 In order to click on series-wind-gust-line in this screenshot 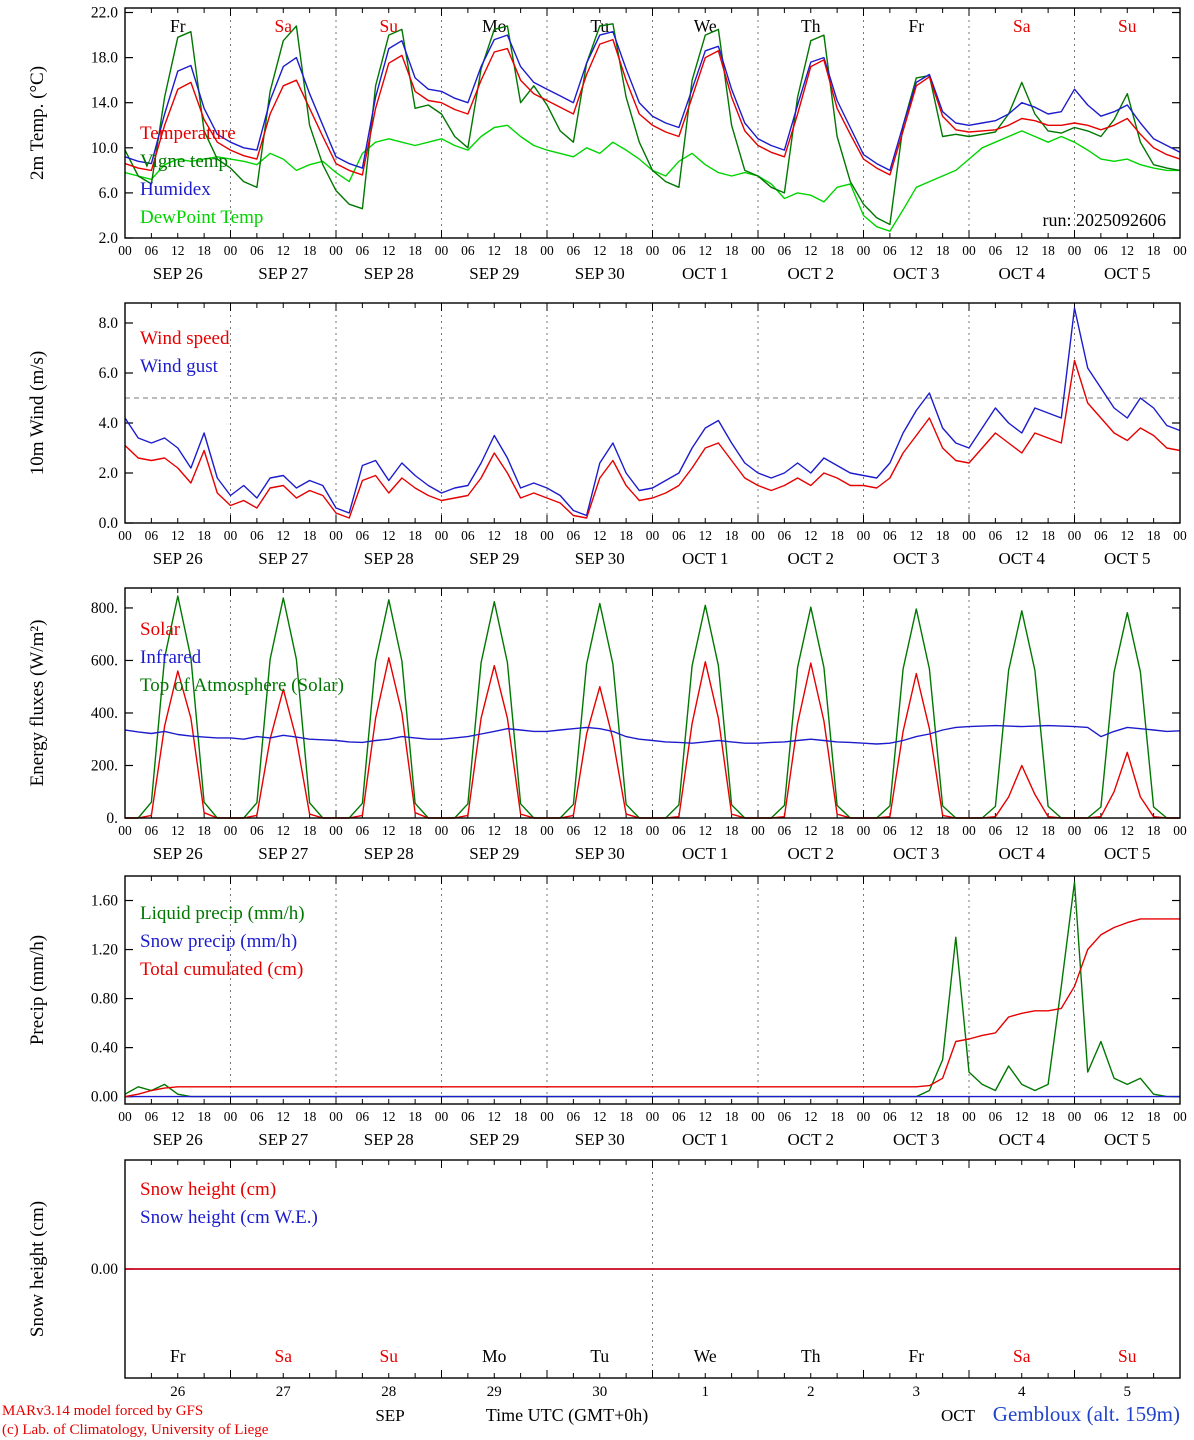, I will do `click(652, 412)`.